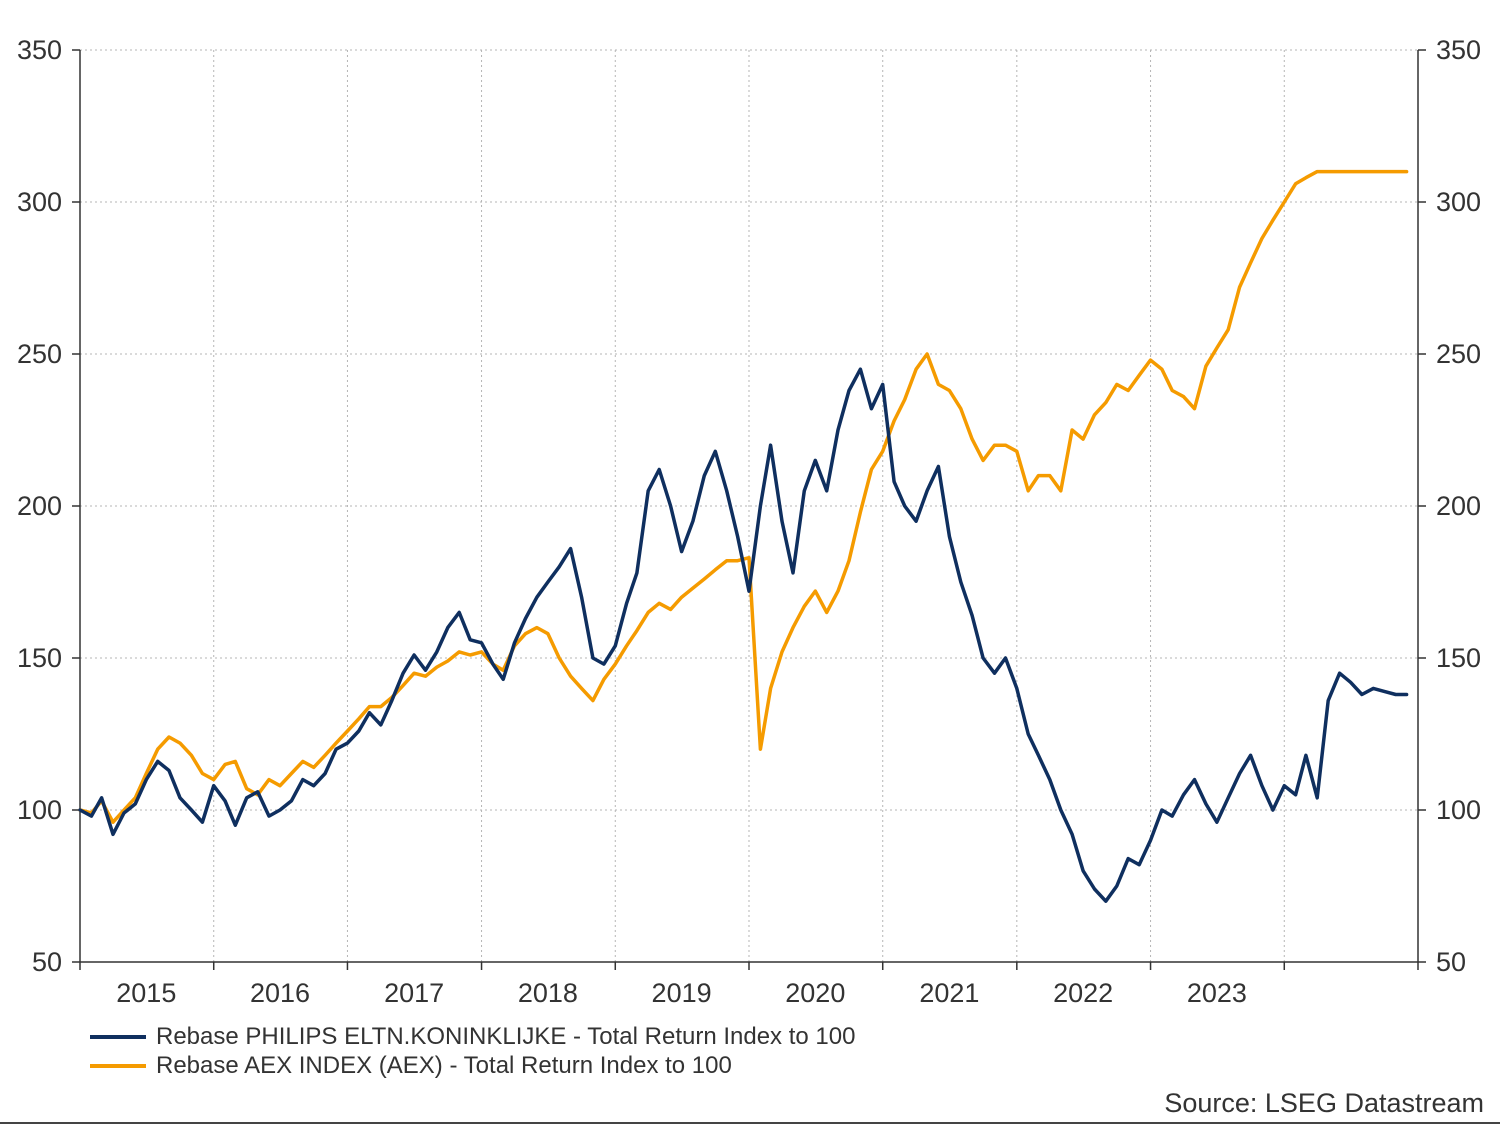 The width and height of the screenshot is (1500, 1125). I want to click on y-tick-label-left: 250, so click(39, 354).